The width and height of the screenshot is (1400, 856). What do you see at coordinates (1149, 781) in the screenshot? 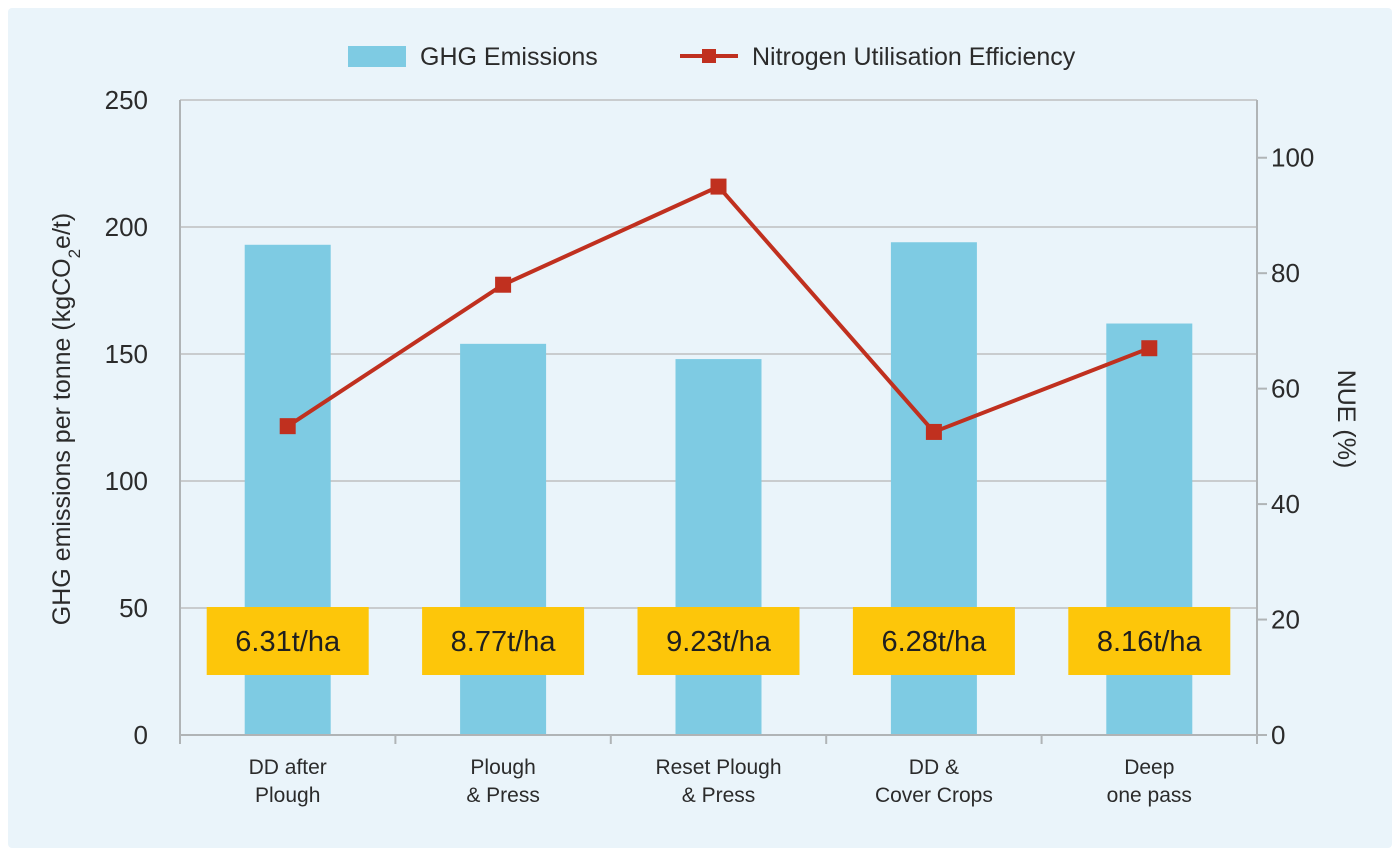
I see `x-category-label-4: Deep one pass` at bounding box center [1149, 781].